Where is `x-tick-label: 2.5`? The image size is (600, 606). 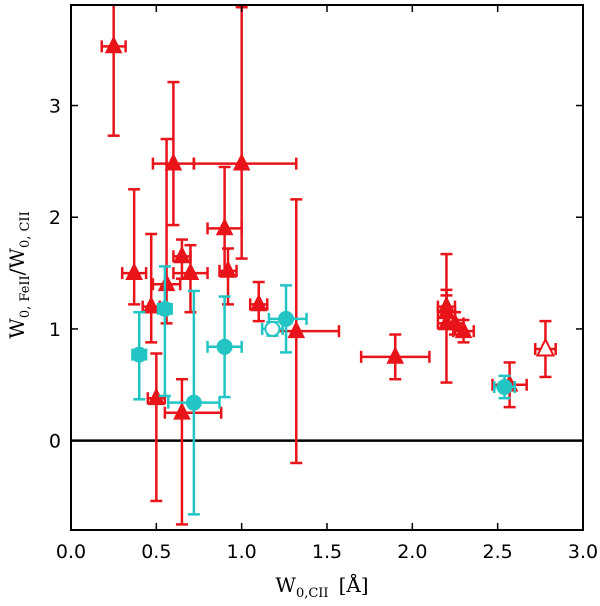 x-tick-label: 2.5 is located at coordinates (498, 552).